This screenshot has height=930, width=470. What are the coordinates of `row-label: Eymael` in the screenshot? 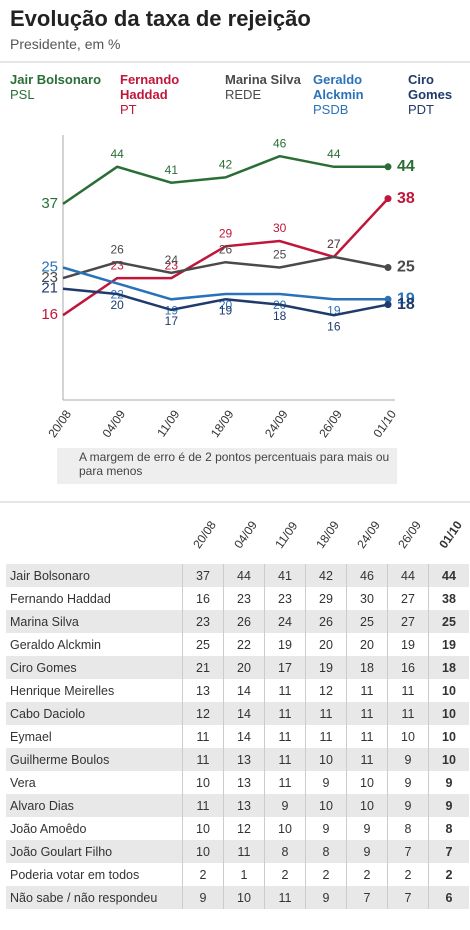 It's located at (94, 736).